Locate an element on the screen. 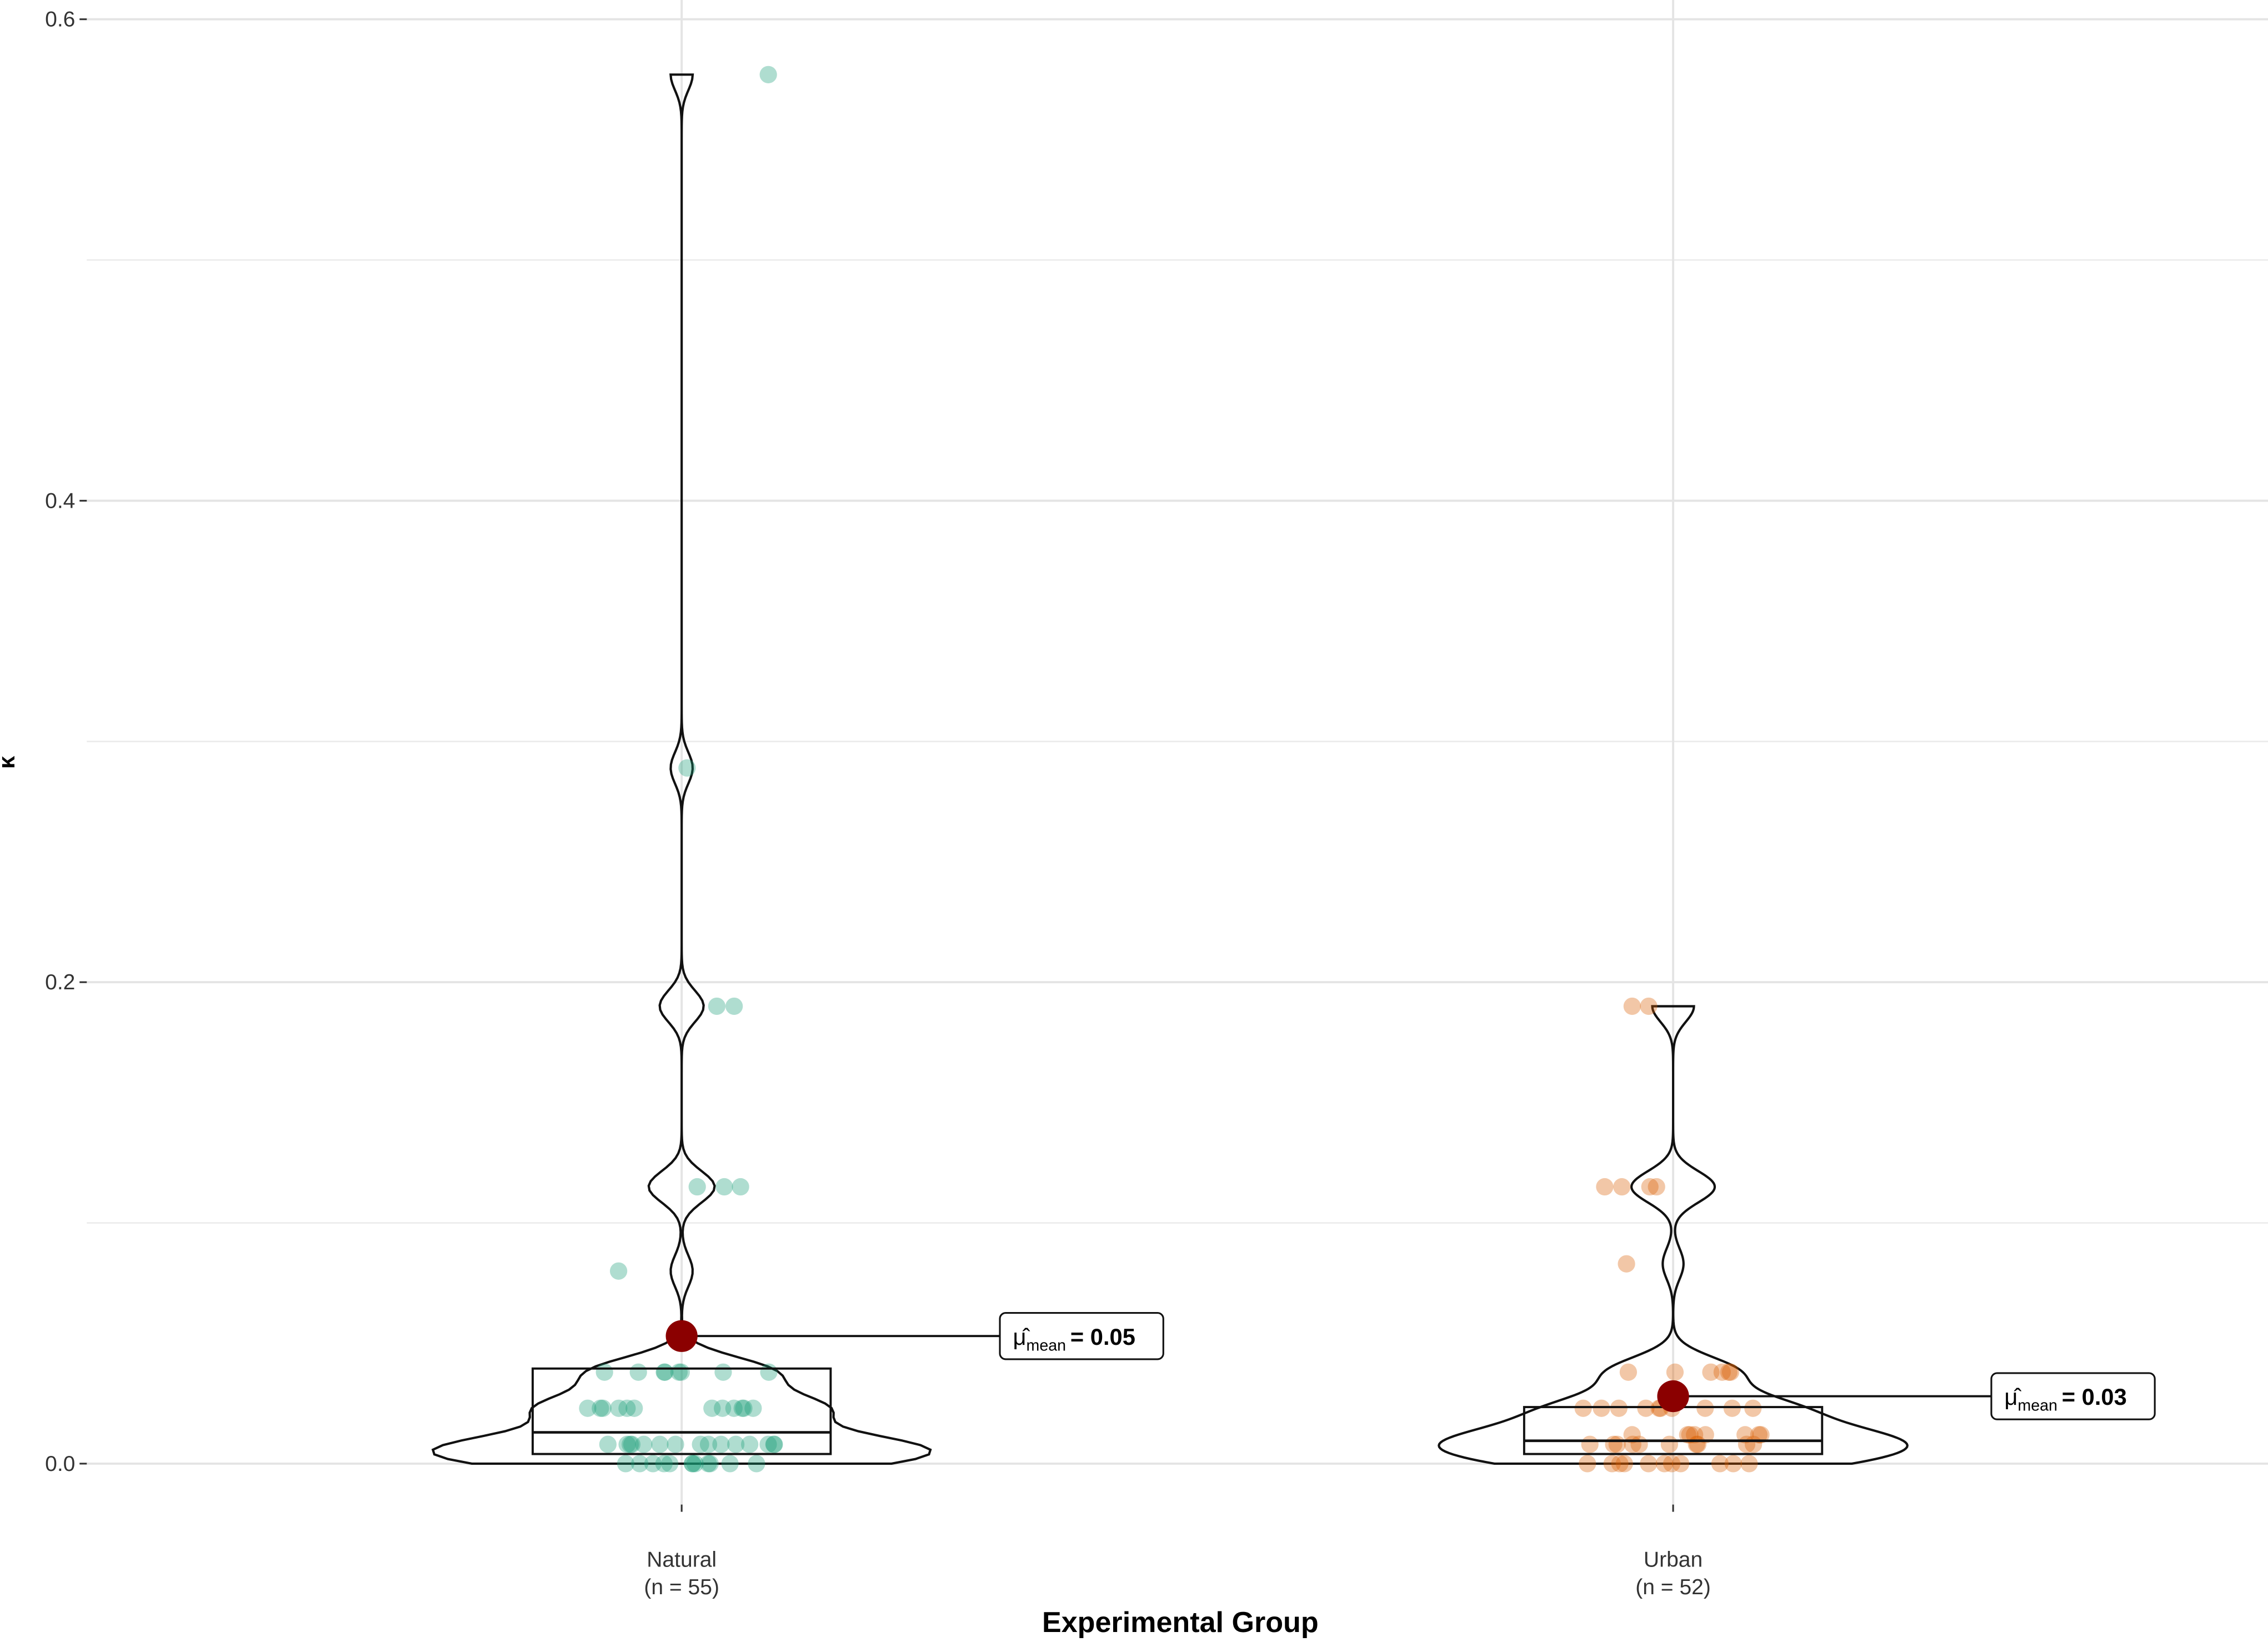  y-tick-label: 0.2 is located at coordinates (60, 982).